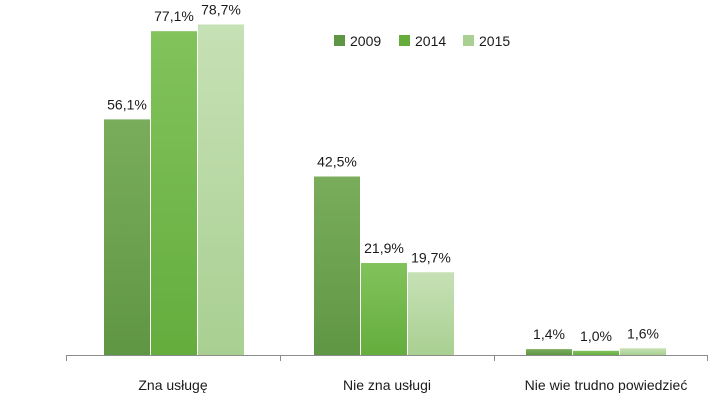  Describe the element at coordinates (337, 265) in the screenshot. I see `bar-2009-cat1` at that location.